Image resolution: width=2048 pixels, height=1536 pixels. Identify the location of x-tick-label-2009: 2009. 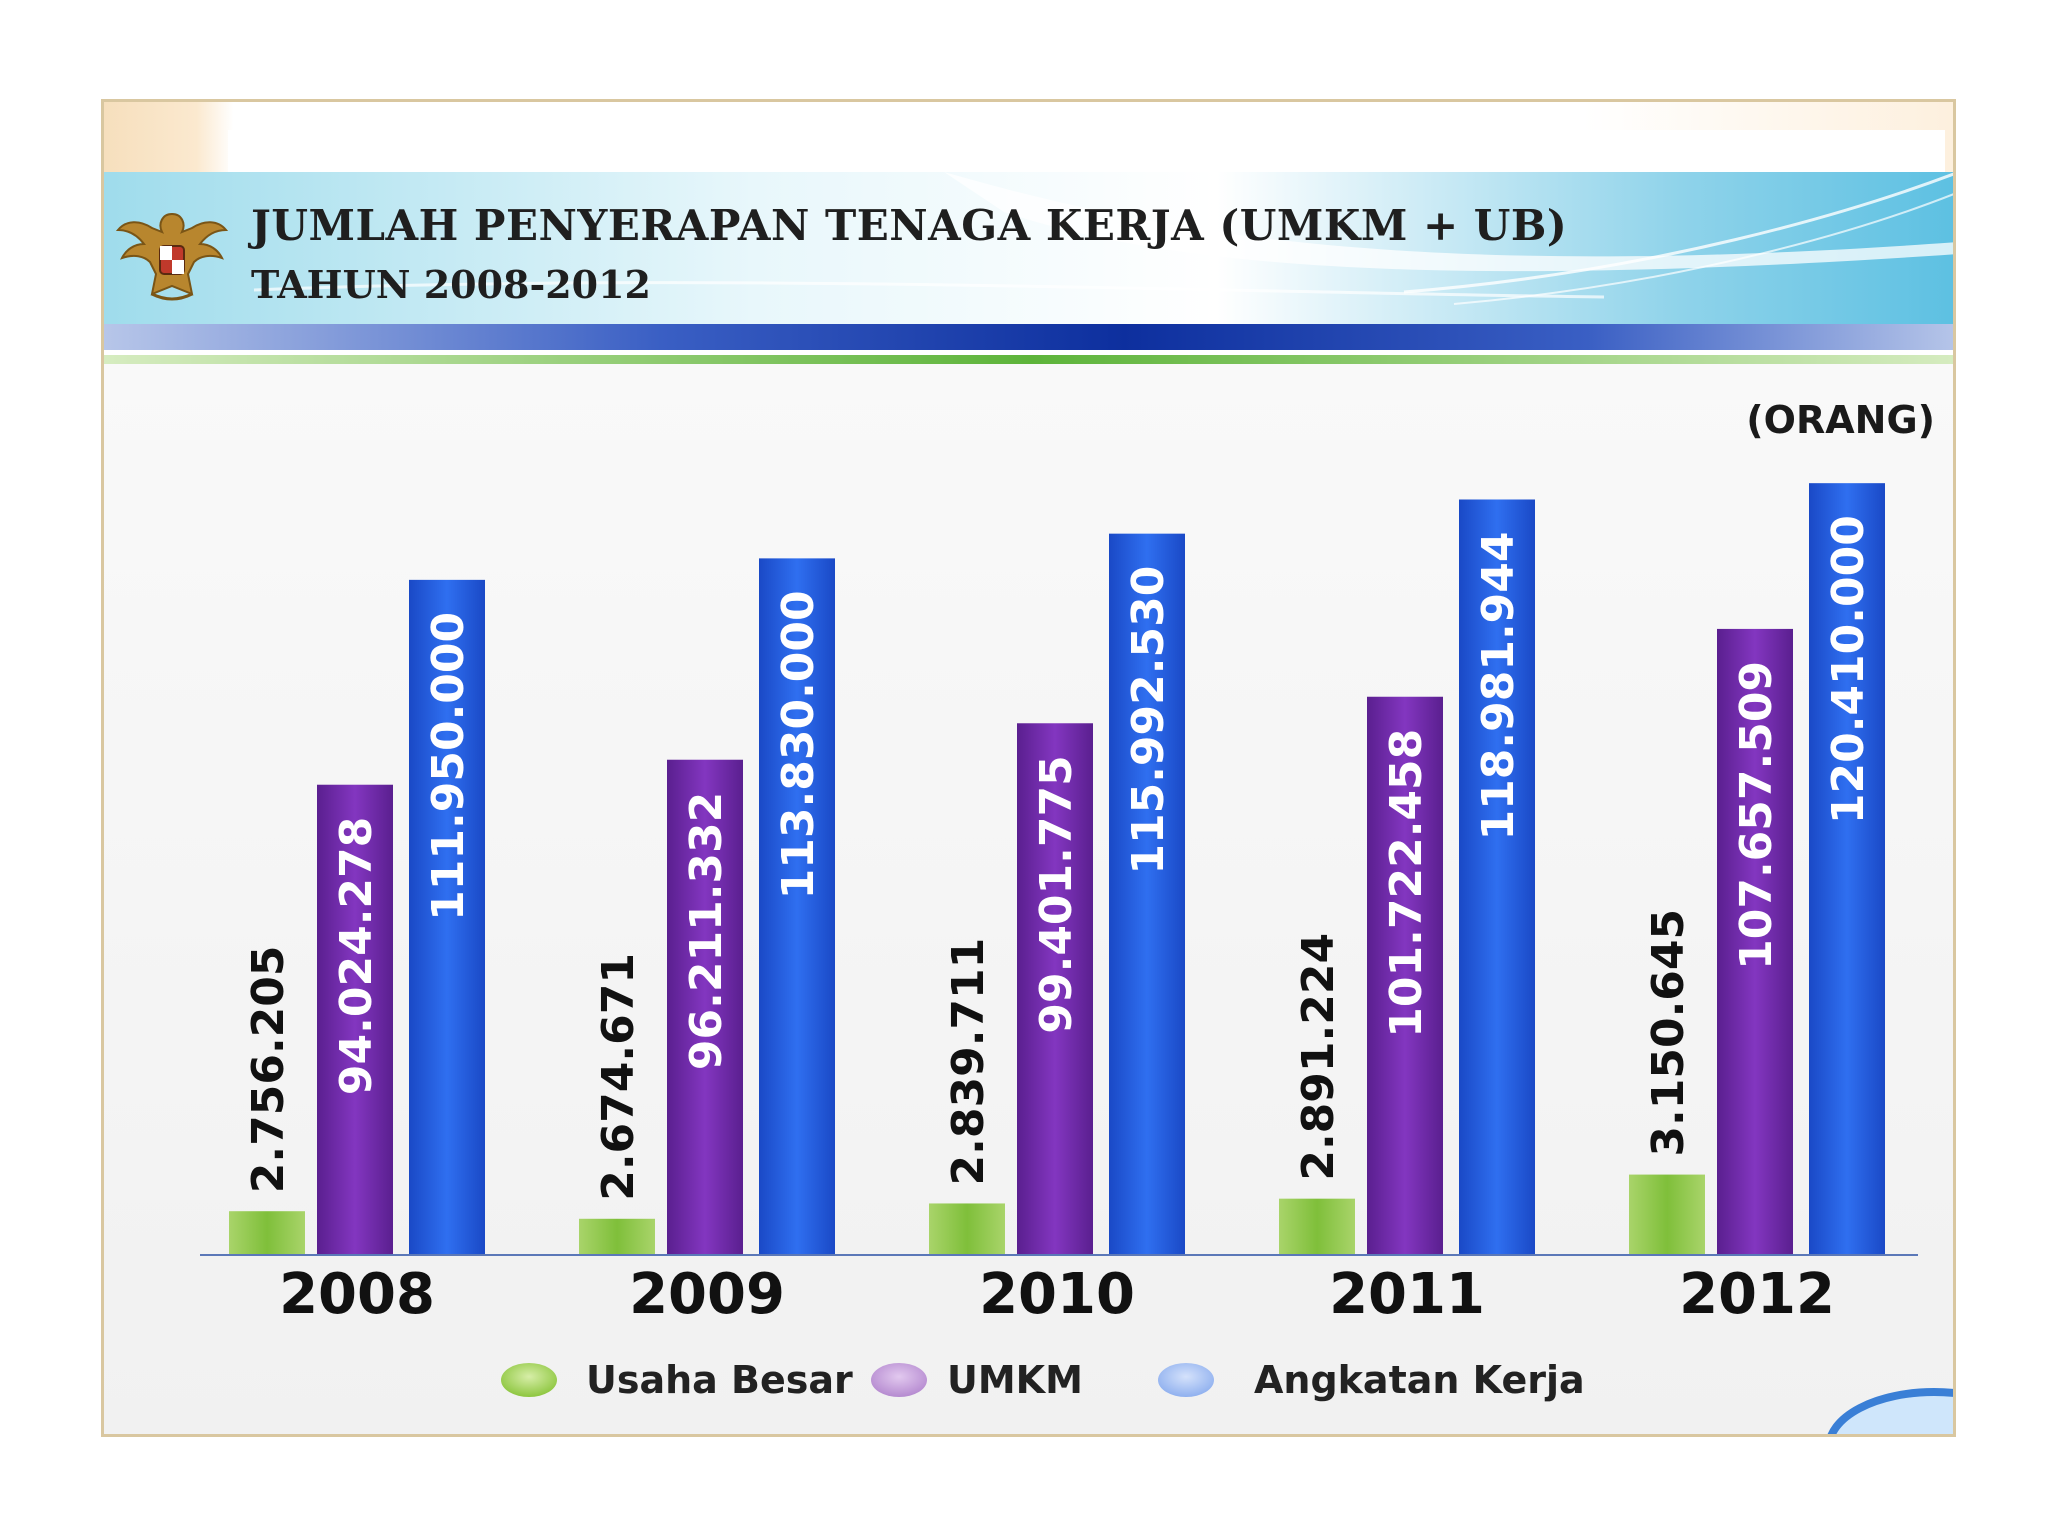
(707, 1294).